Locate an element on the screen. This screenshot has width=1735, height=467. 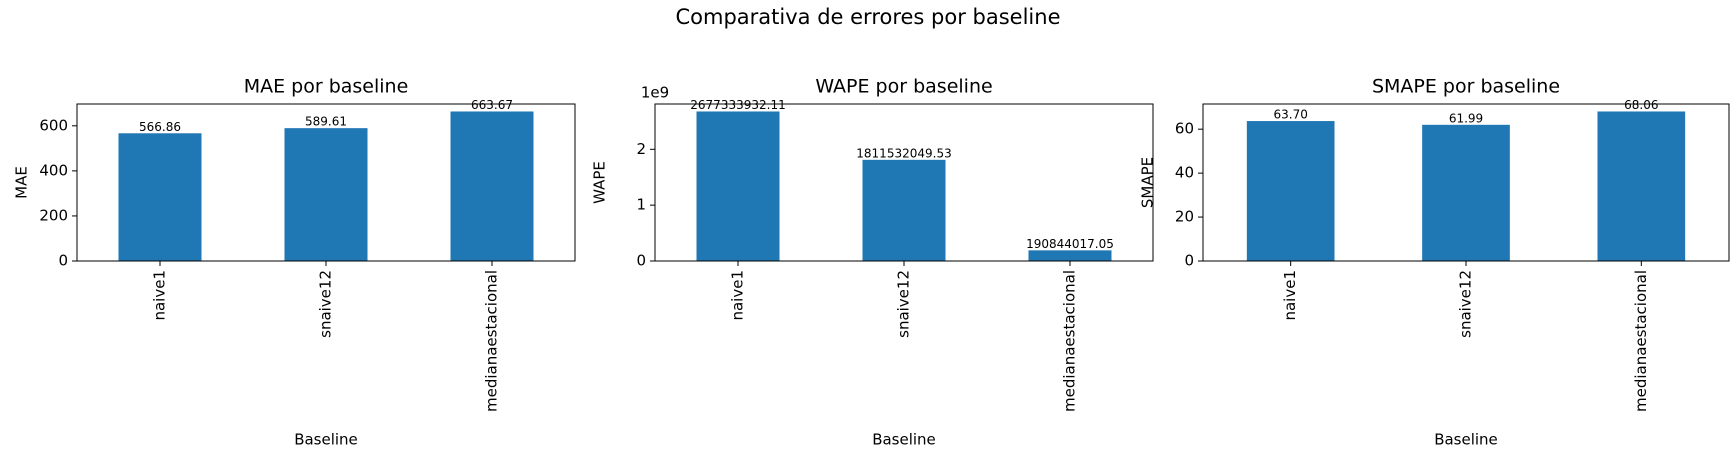
value-label: 663.67 is located at coordinates (492, 105).